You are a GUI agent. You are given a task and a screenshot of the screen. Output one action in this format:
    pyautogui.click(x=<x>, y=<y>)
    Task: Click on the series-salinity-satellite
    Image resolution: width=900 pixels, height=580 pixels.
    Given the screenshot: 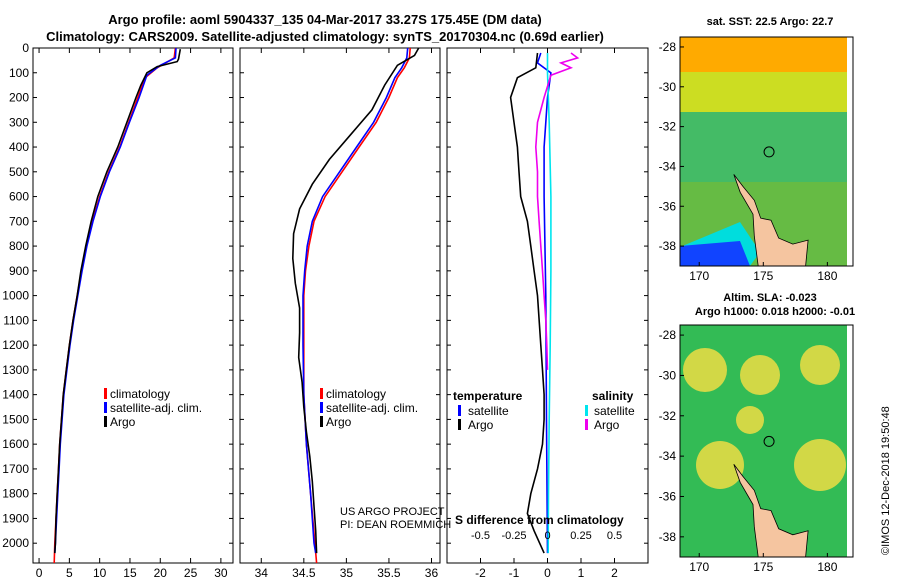 What is the action you would take?
    pyautogui.click(x=549, y=303)
    